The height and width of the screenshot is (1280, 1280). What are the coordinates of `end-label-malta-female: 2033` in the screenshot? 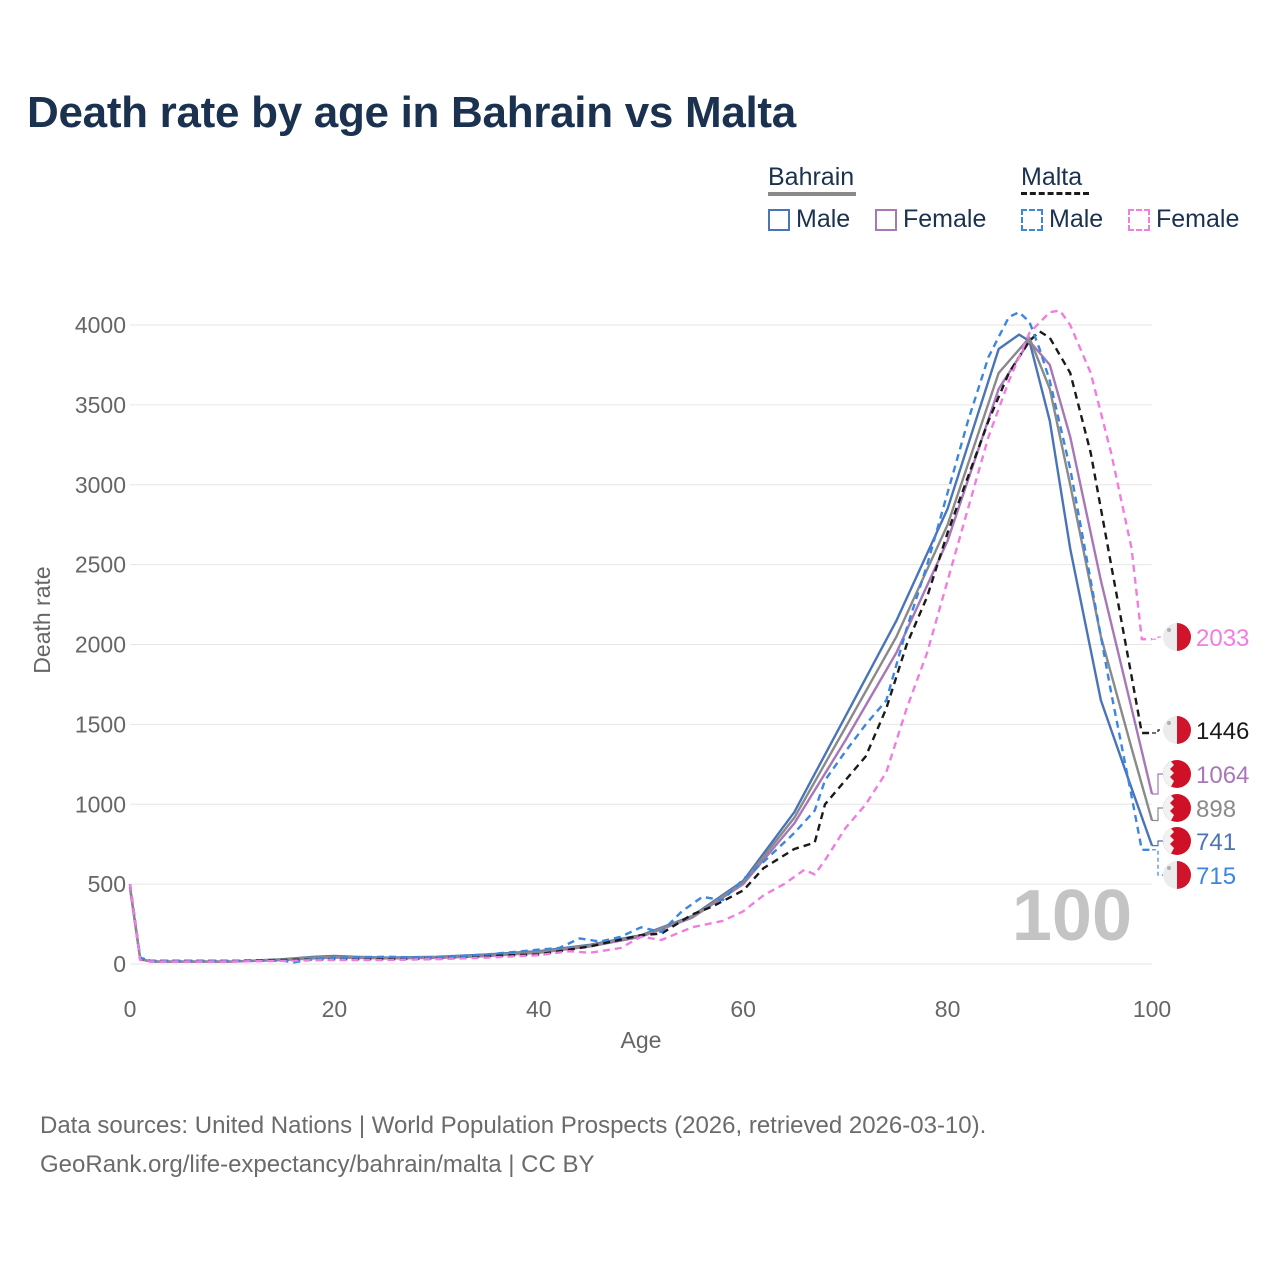 It's located at (1222, 638).